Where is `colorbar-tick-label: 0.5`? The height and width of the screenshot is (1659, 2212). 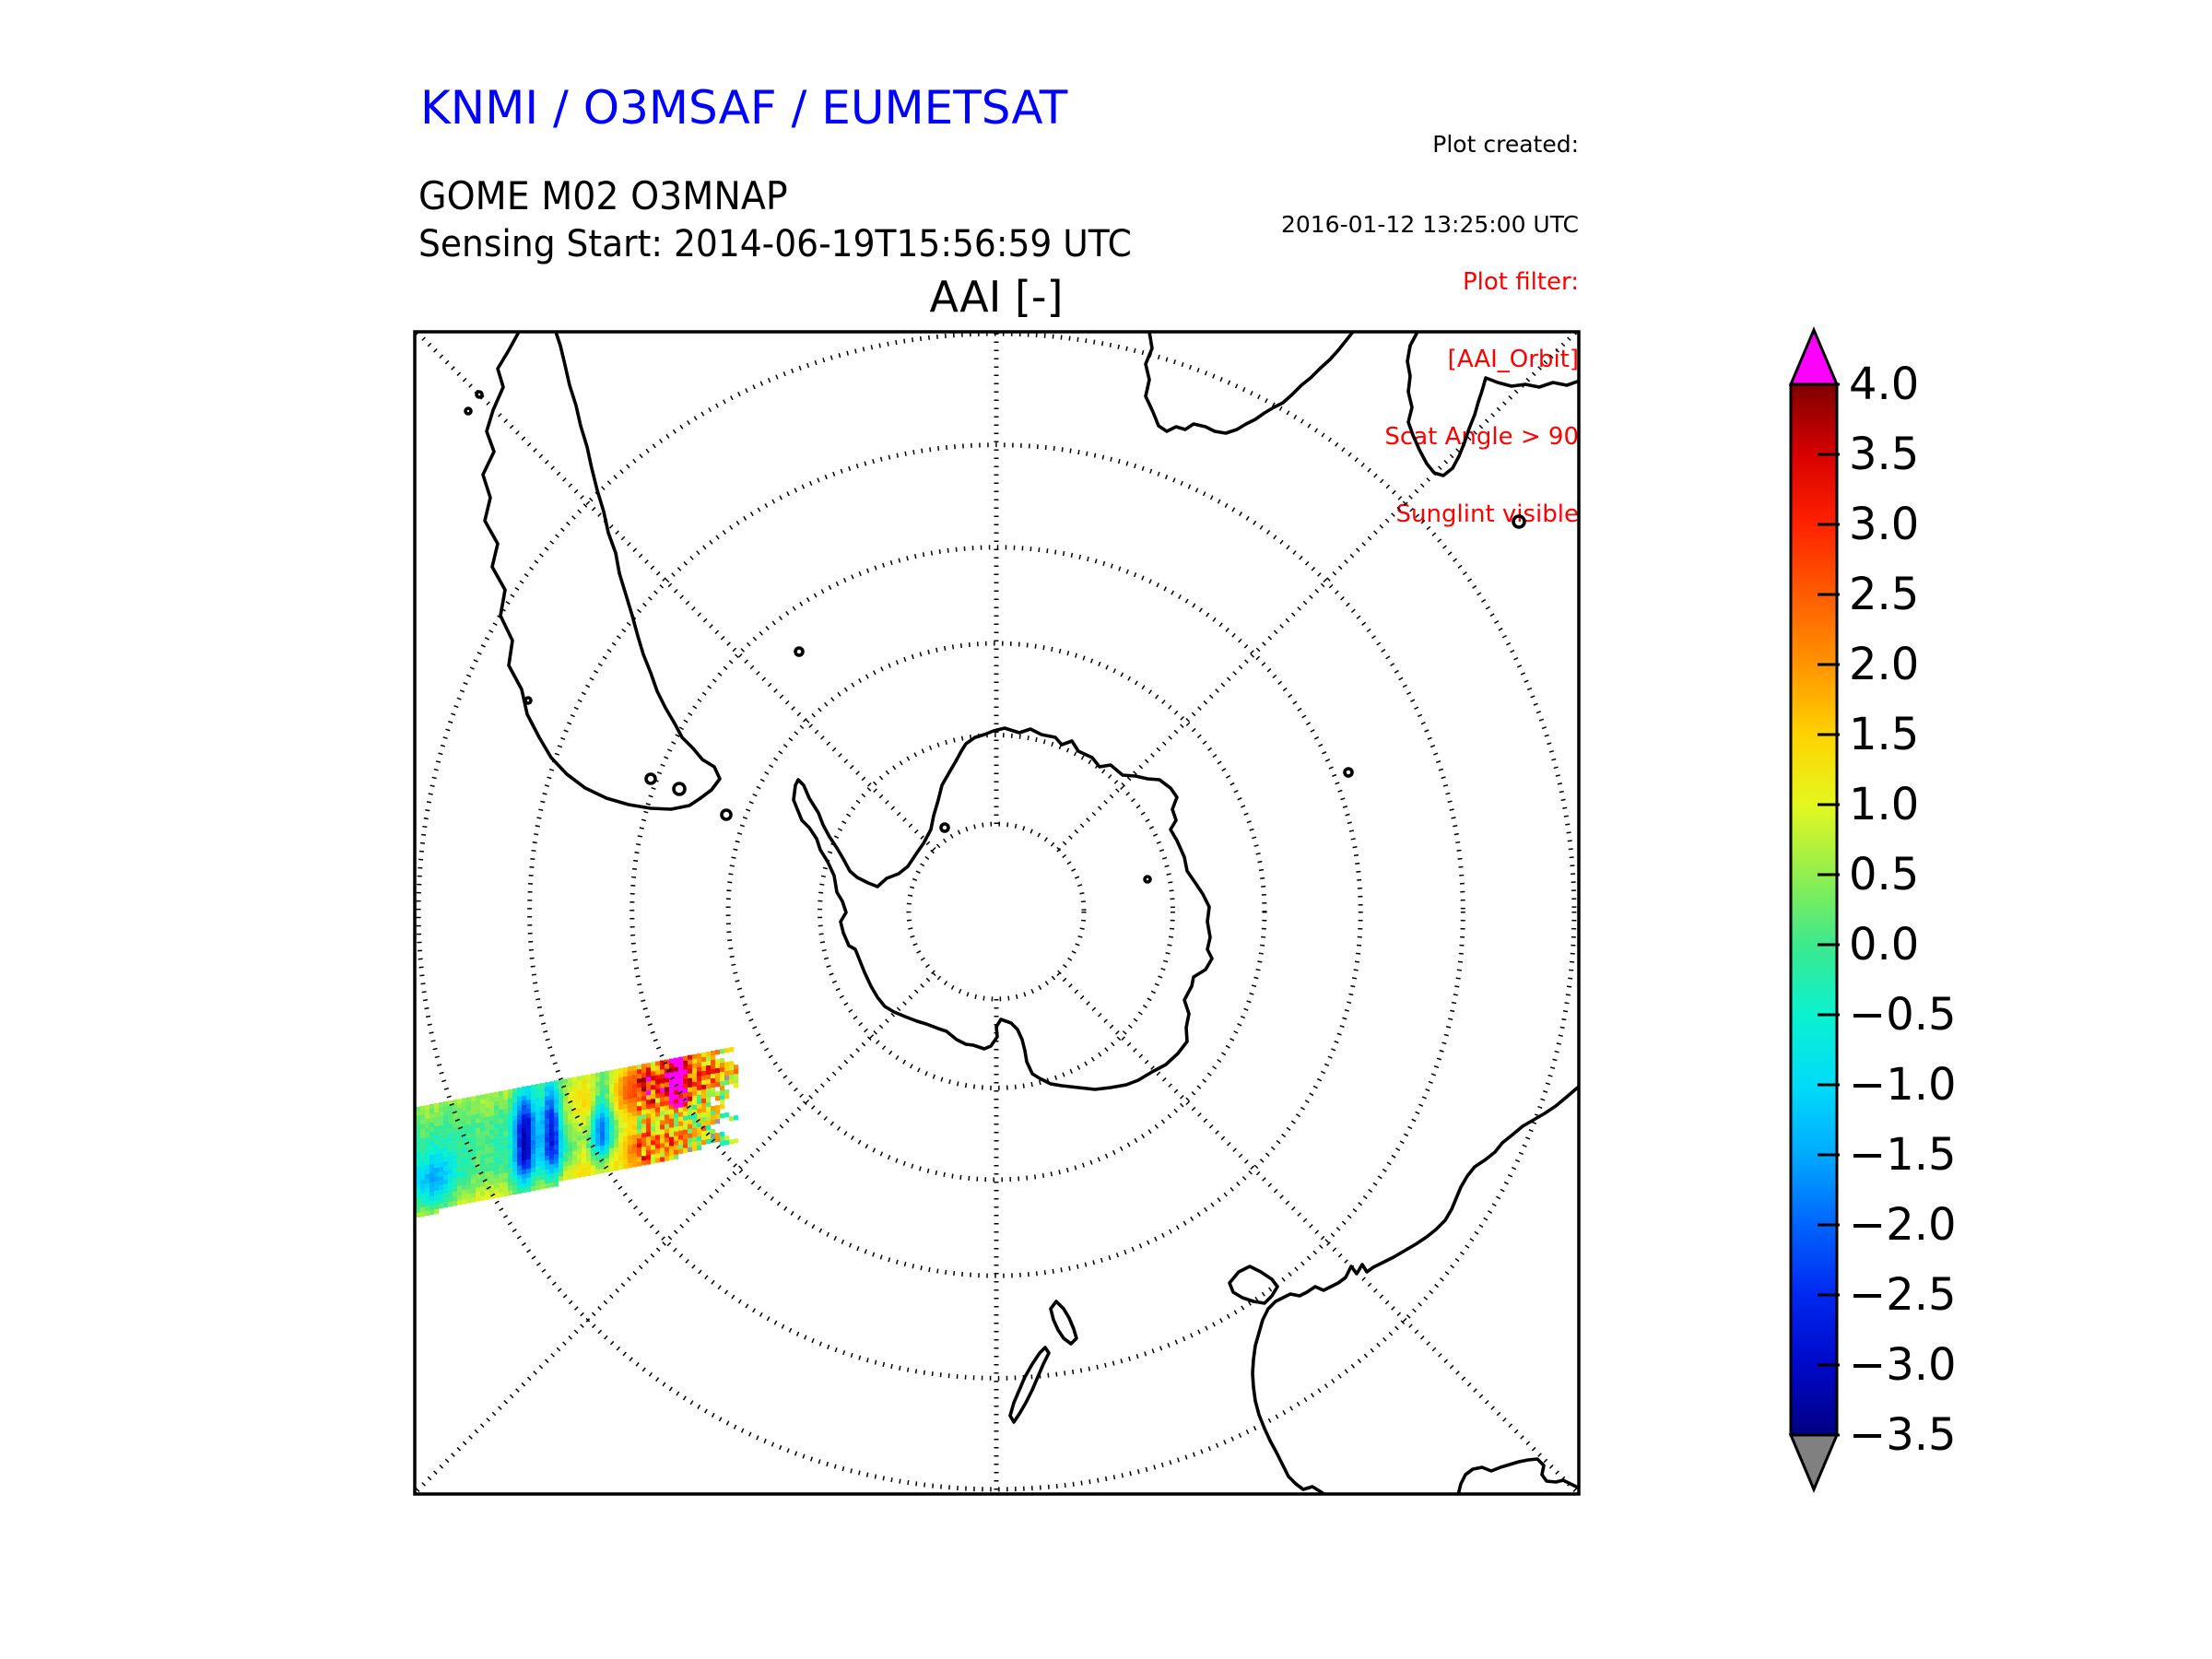
colorbar-tick-label: 0.5 is located at coordinates (1884, 874).